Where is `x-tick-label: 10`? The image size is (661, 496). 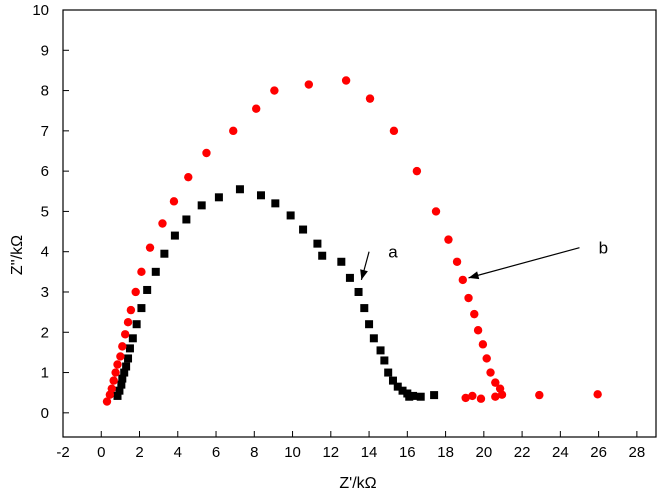 x-tick-label: 10 is located at coordinates (292, 452).